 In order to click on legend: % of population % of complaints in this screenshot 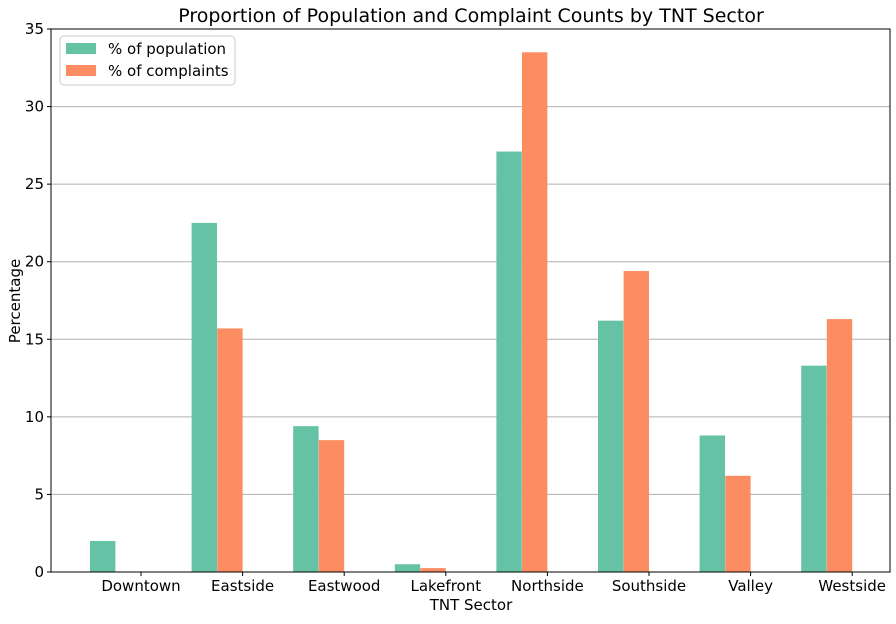, I will do `click(147, 60)`.